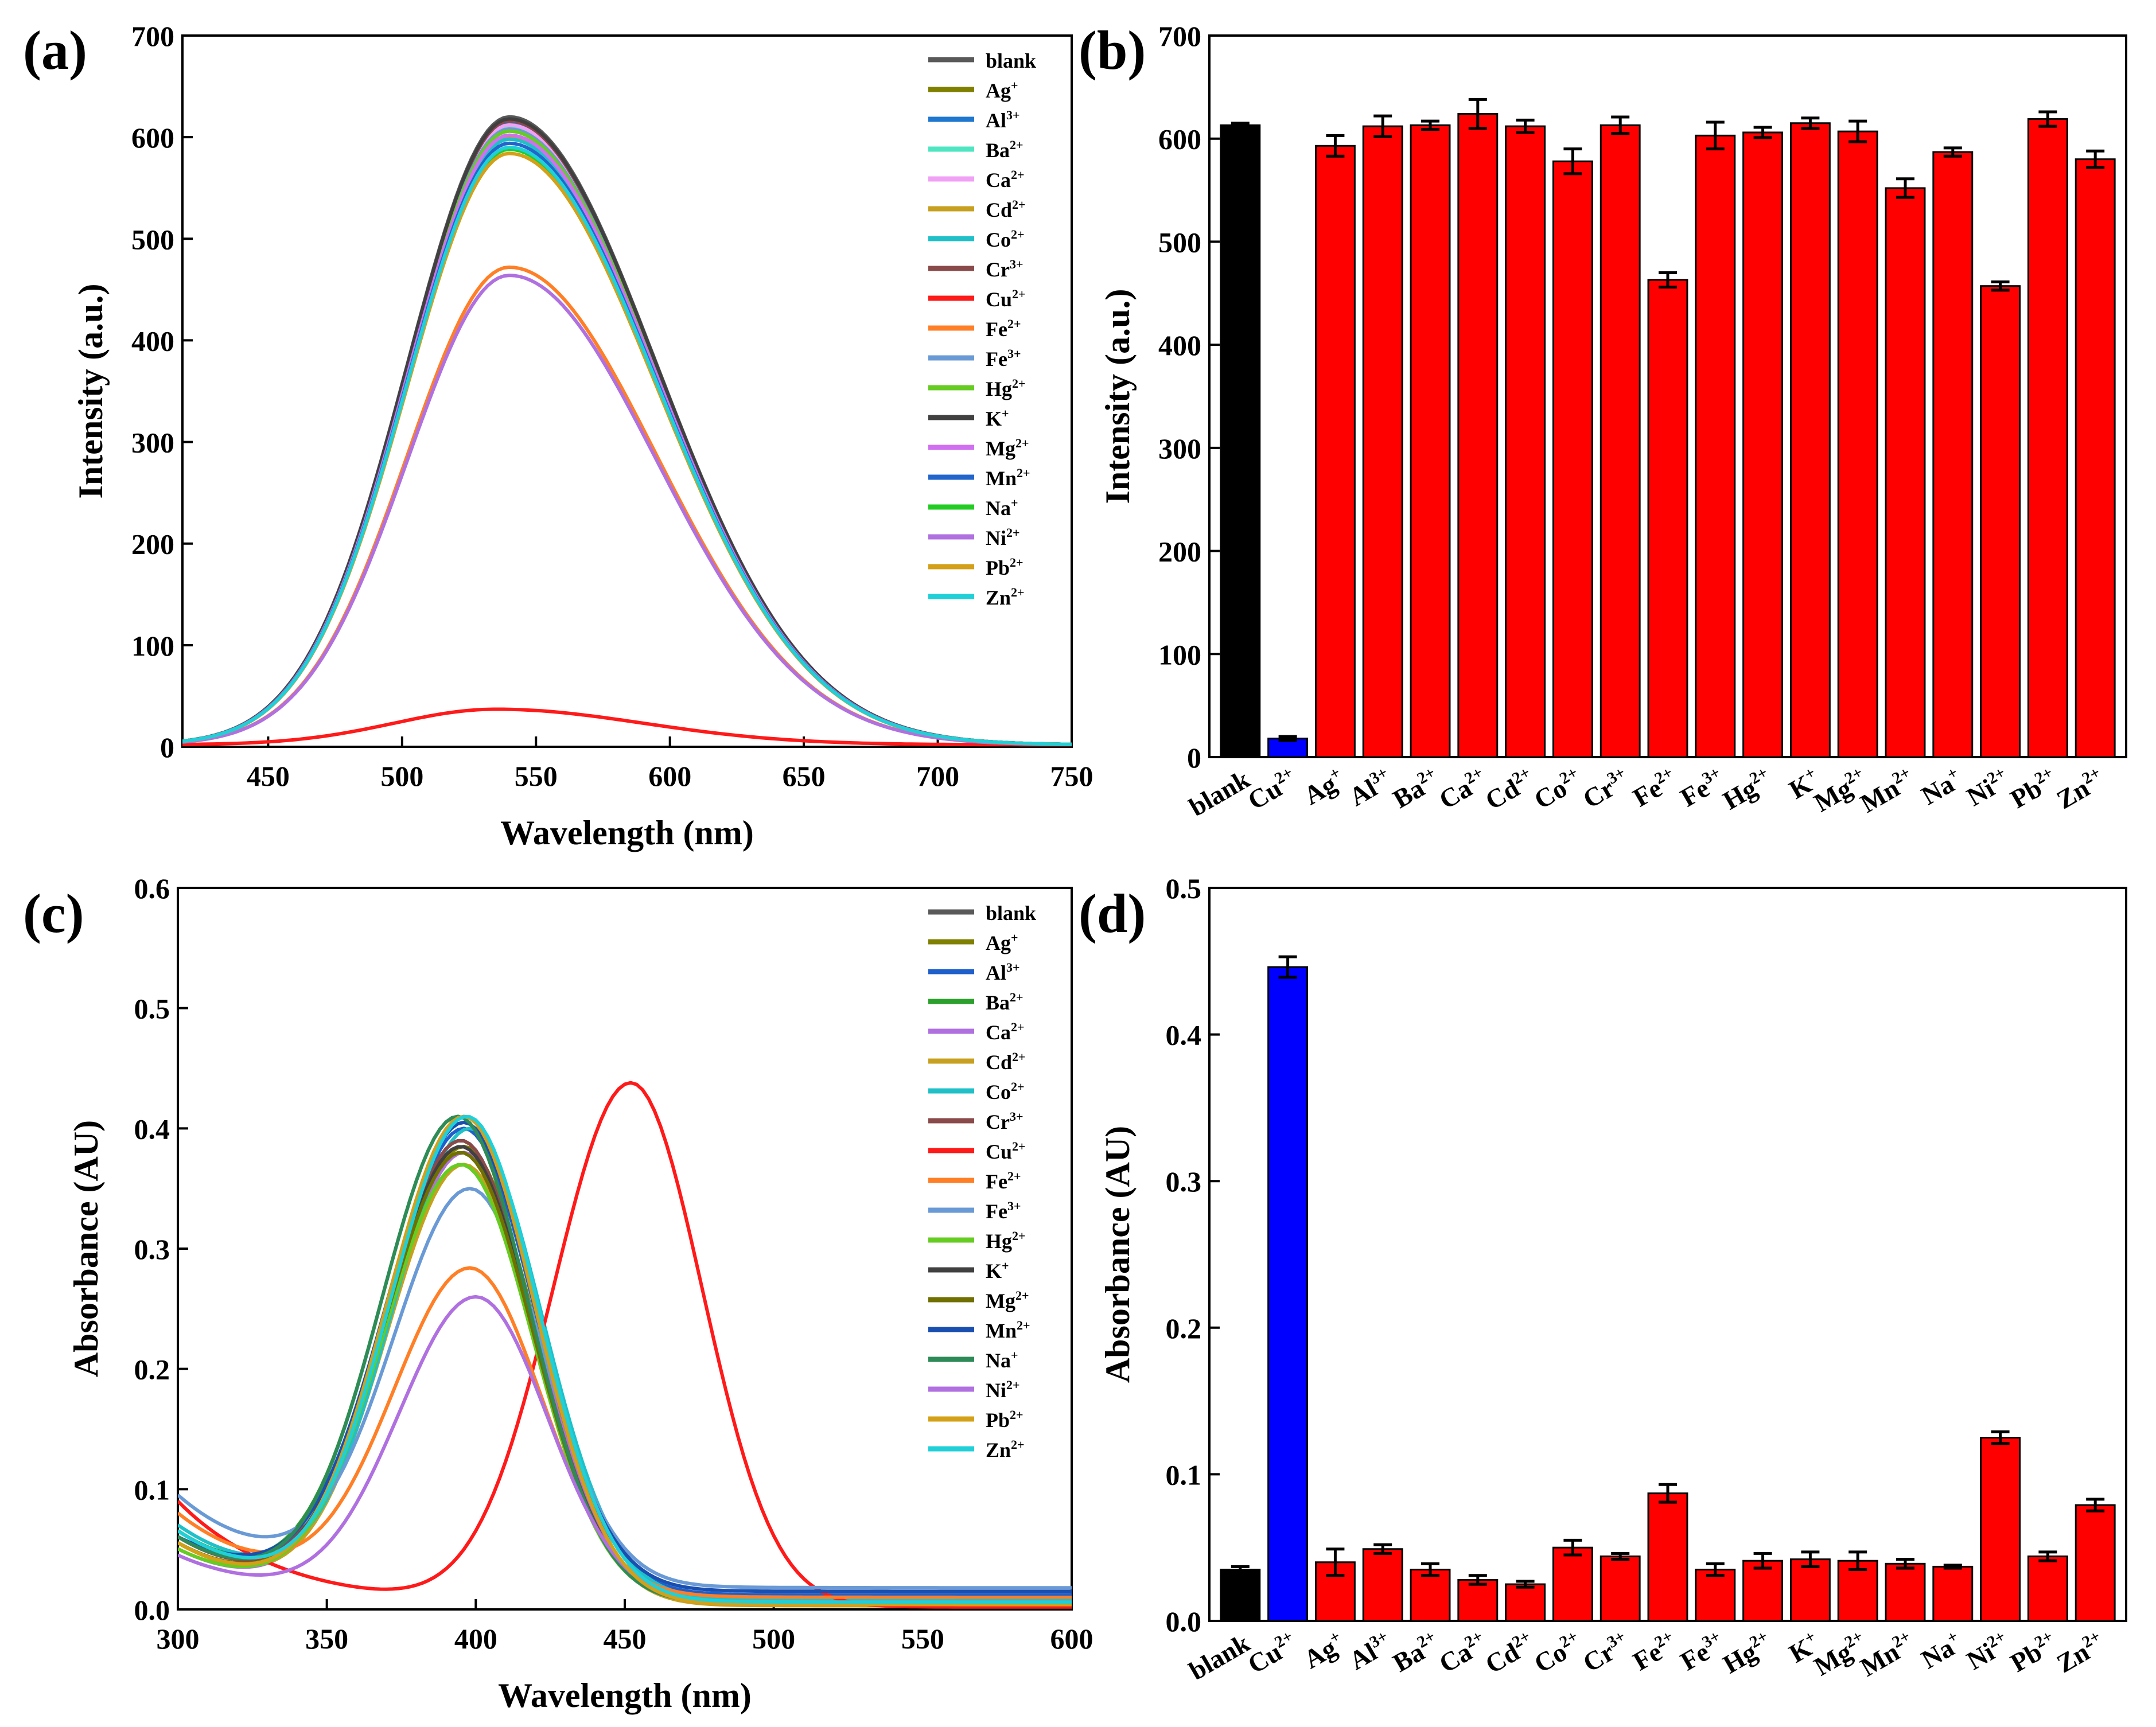 This screenshot has width=2156, height=1727. I want to click on x-tick-label-b-1: Cu2+, so click(1272, 789).